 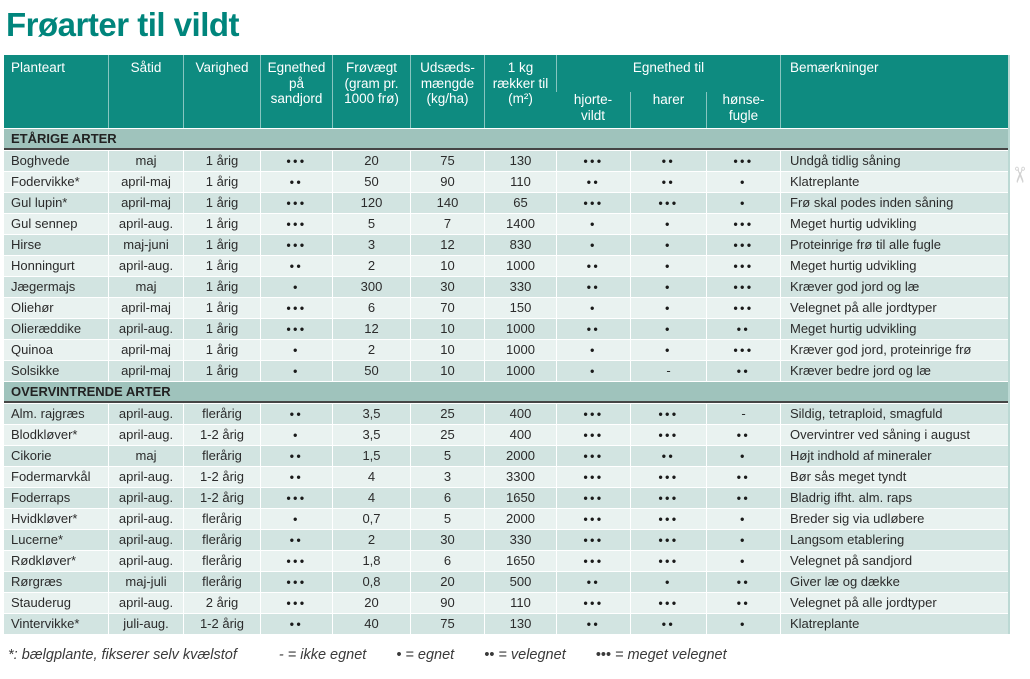 I want to click on cell-planteart: Rødkløver*, so click(x=56, y=561).